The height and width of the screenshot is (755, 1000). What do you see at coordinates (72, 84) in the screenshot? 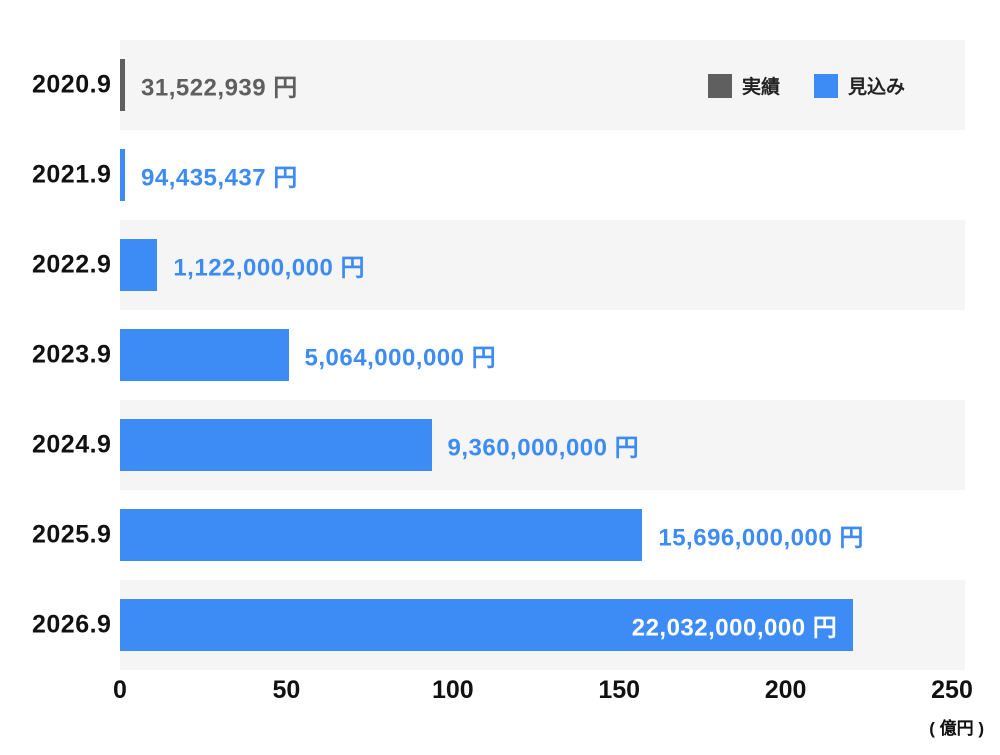
I see `category-label: 2020.9` at bounding box center [72, 84].